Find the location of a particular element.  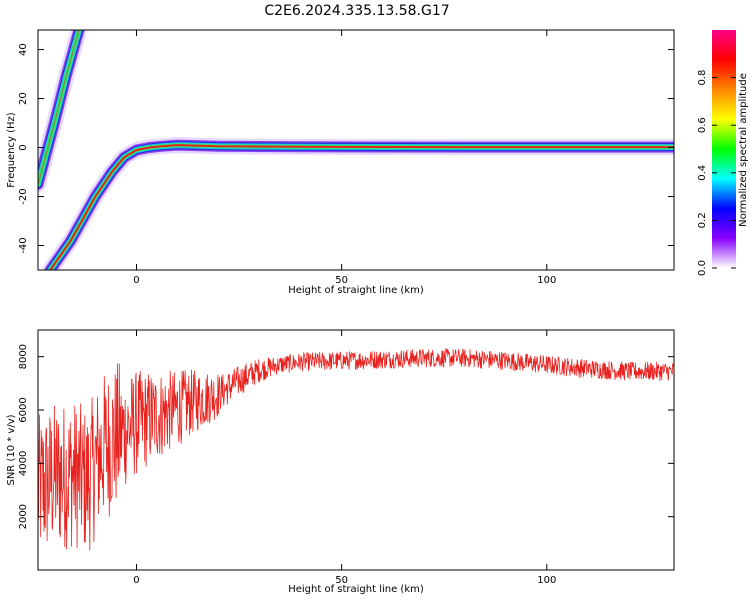

colorbar-tick-label: 0.0 is located at coordinates (702, 268).